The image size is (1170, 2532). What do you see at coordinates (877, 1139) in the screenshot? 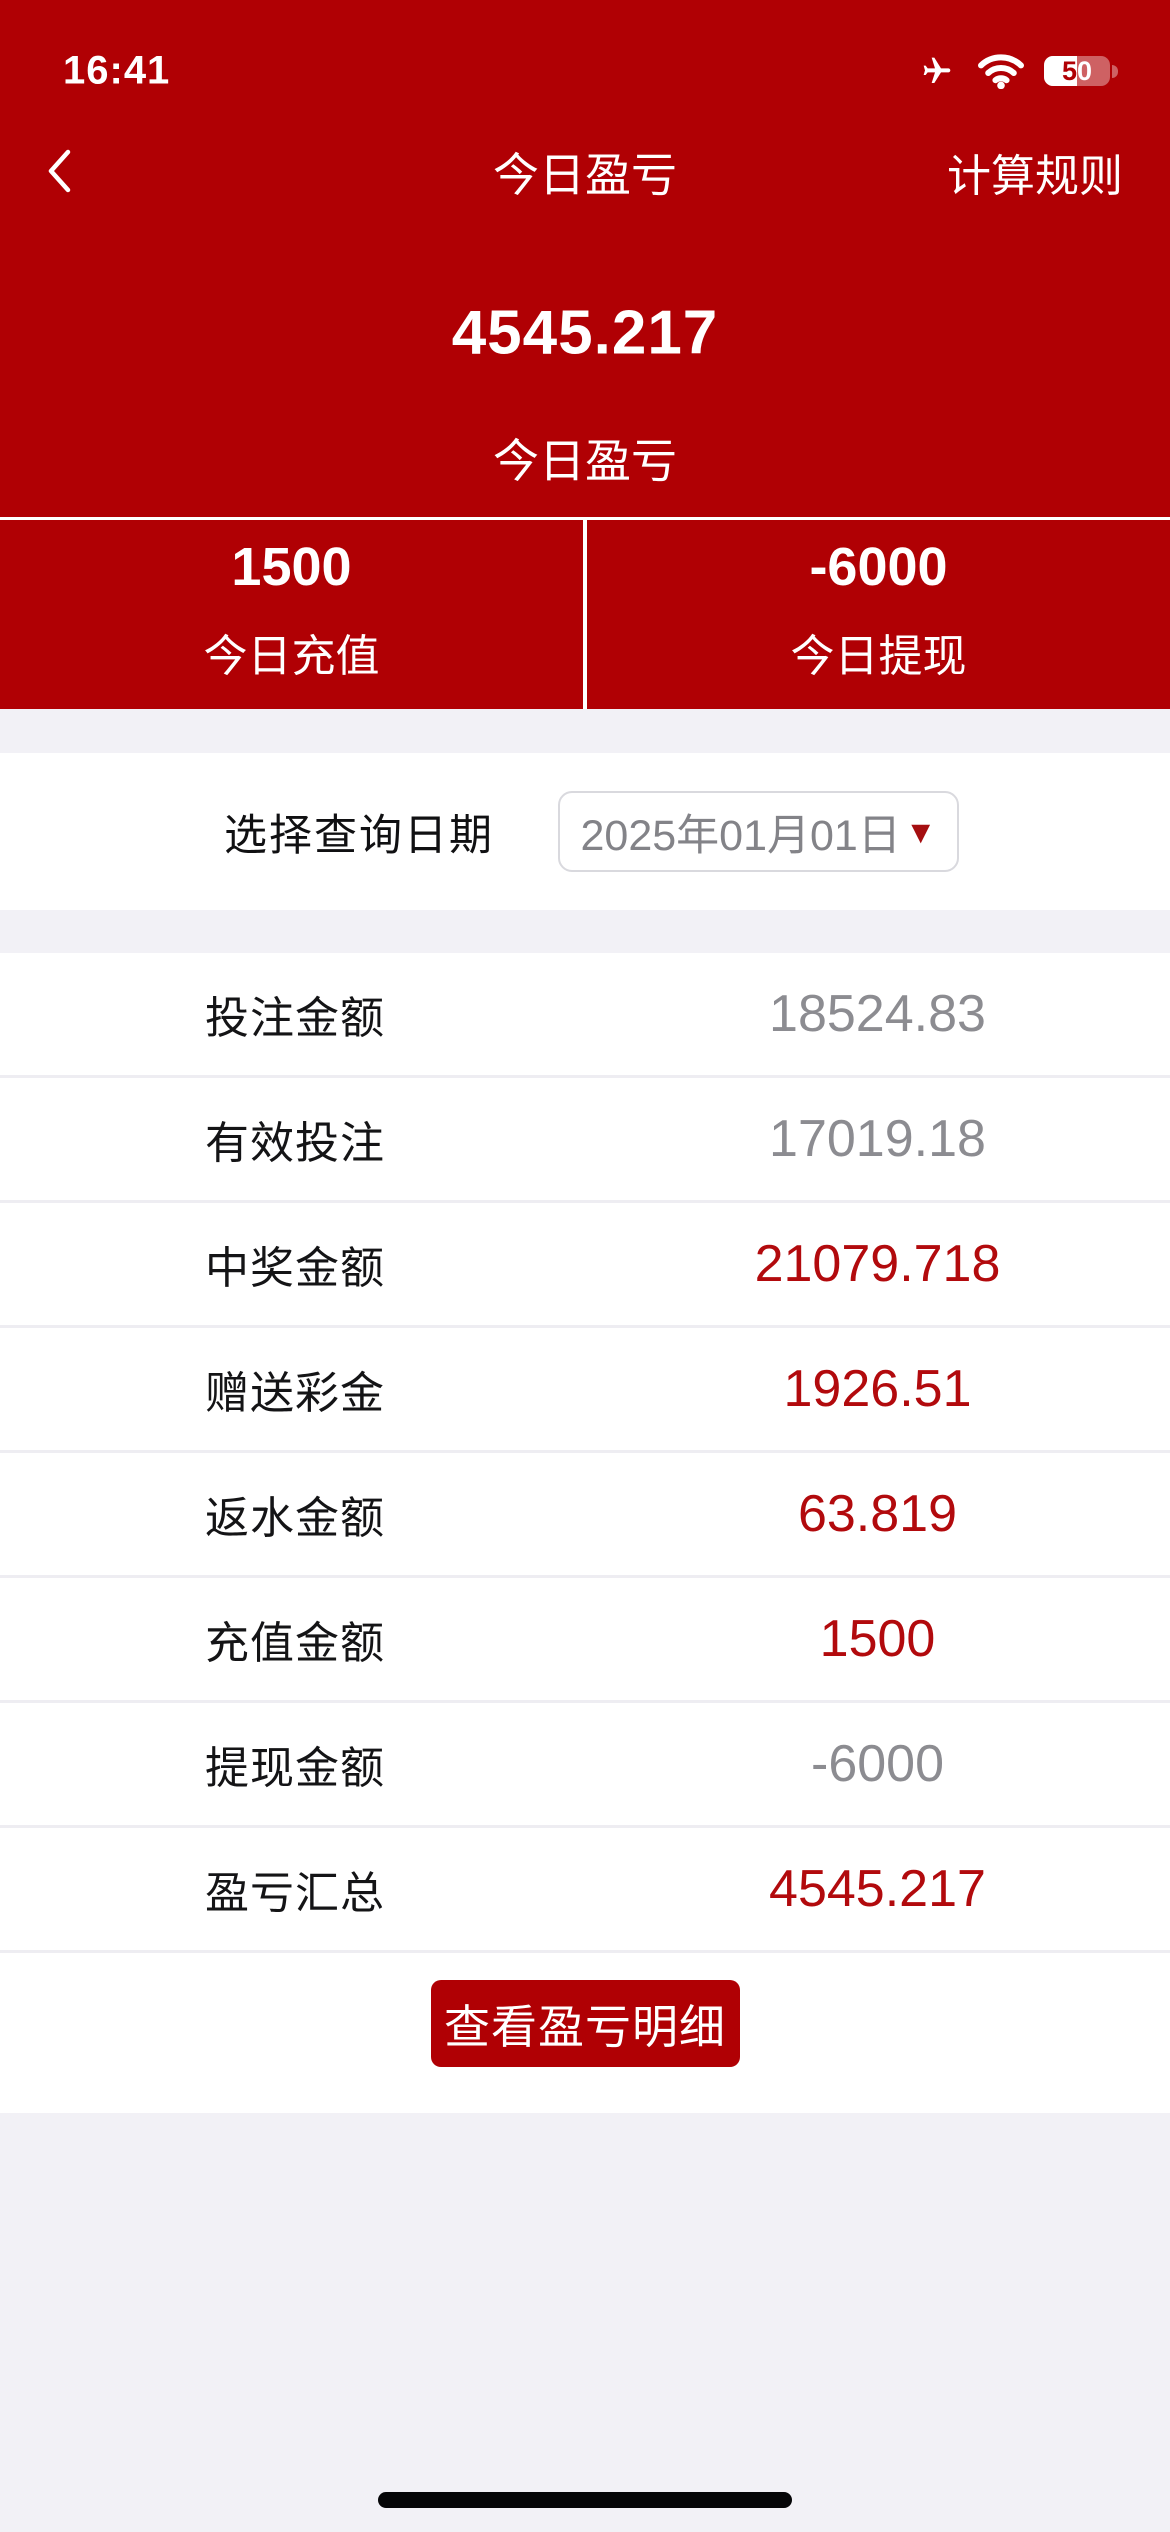
I see `row-value: 17019.18` at bounding box center [877, 1139].